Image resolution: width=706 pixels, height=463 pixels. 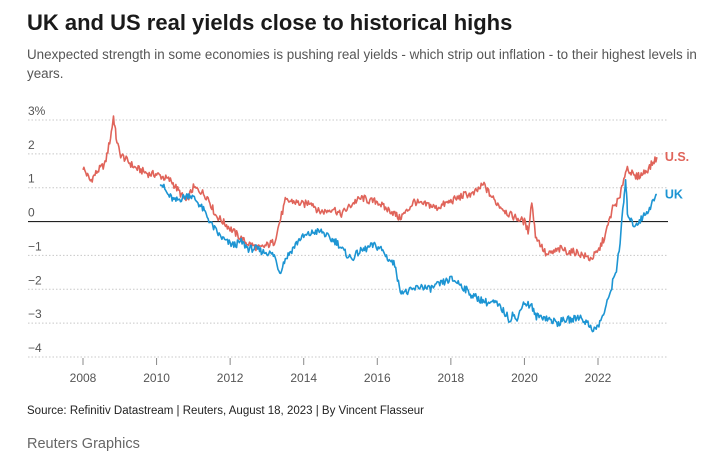 What do you see at coordinates (524, 378) in the screenshot?
I see `x-tick-label: 2020` at bounding box center [524, 378].